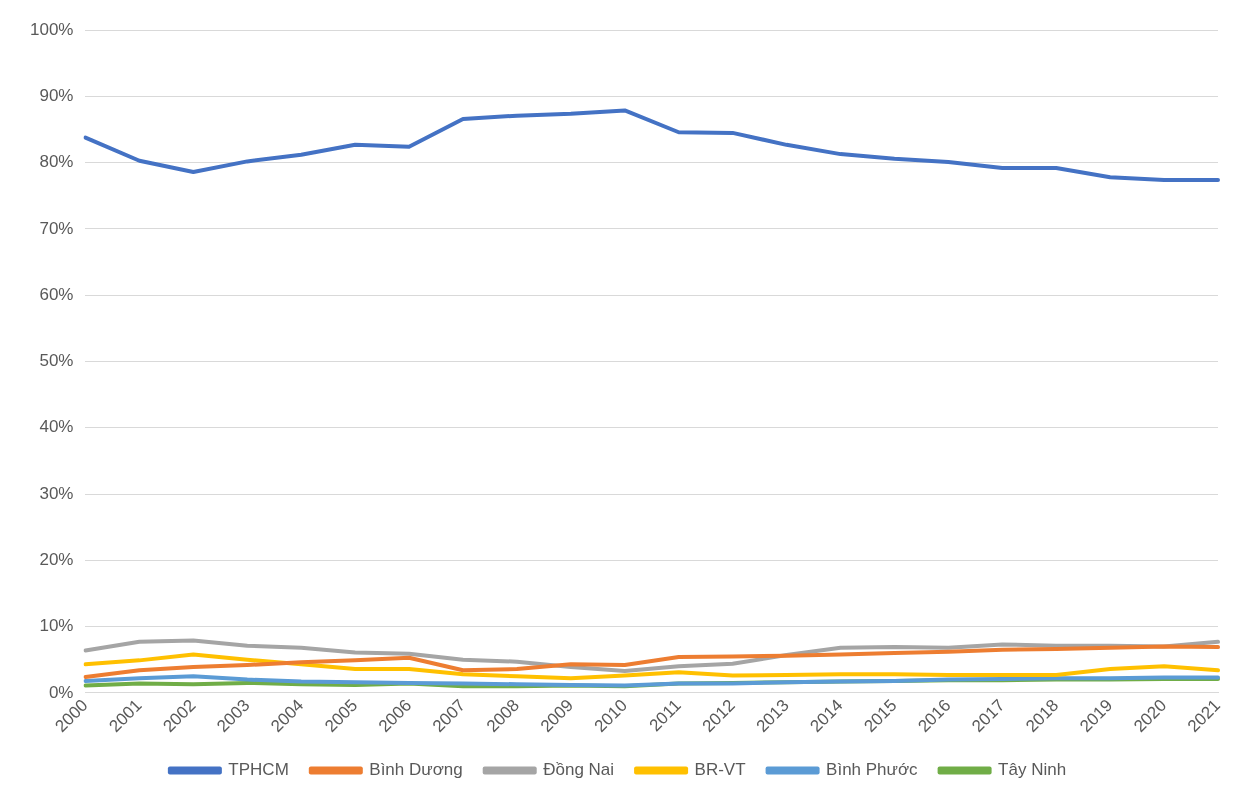 This screenshot has width=1248, height=804. What do you see at coordinates (579, 770) in the screenshot?
I see `legend-label: Đồng Nai` at bounding box center [579, 770].